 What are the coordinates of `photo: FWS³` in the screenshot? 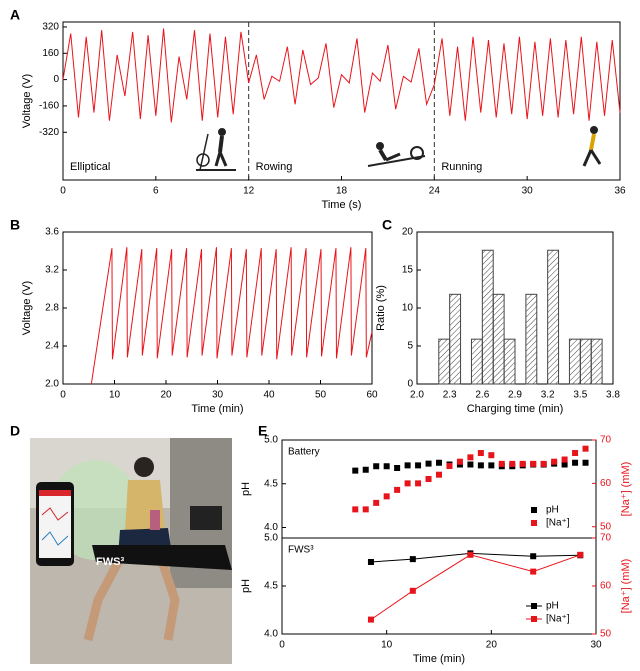 It's located at (131, 551).